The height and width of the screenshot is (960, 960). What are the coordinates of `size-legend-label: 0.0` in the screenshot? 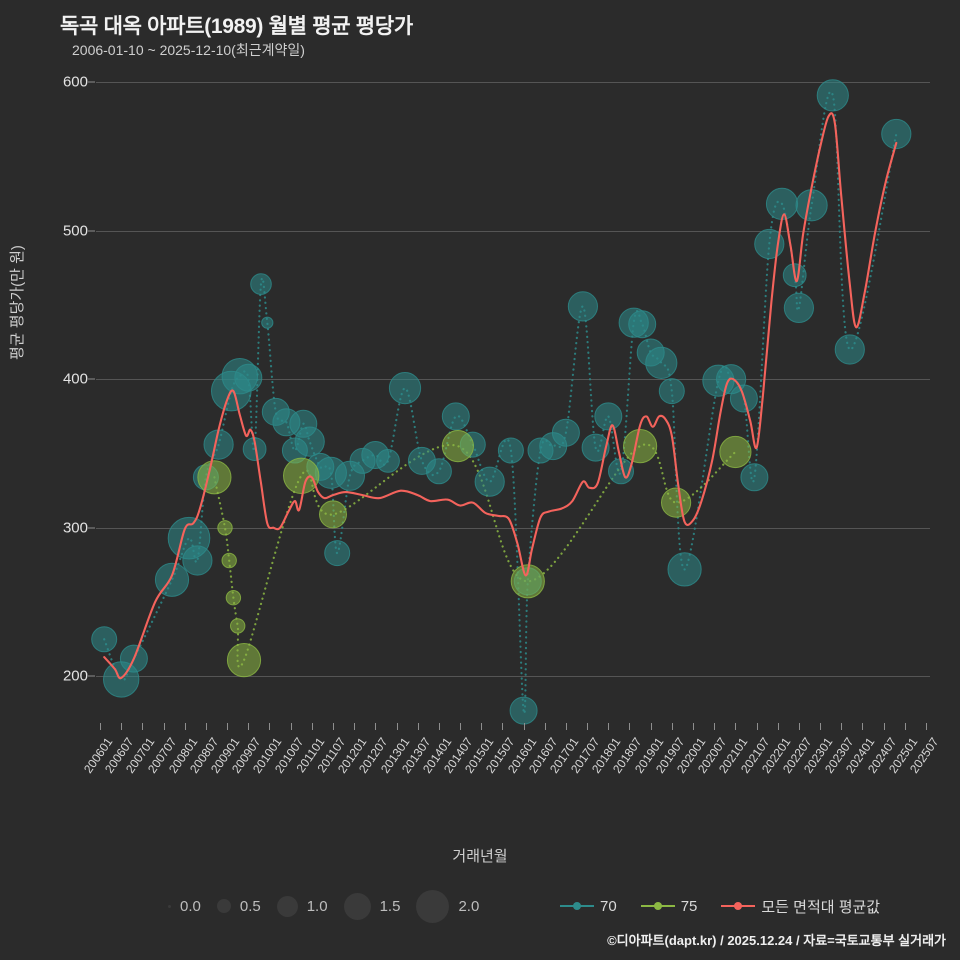 It's located at (190, 906).